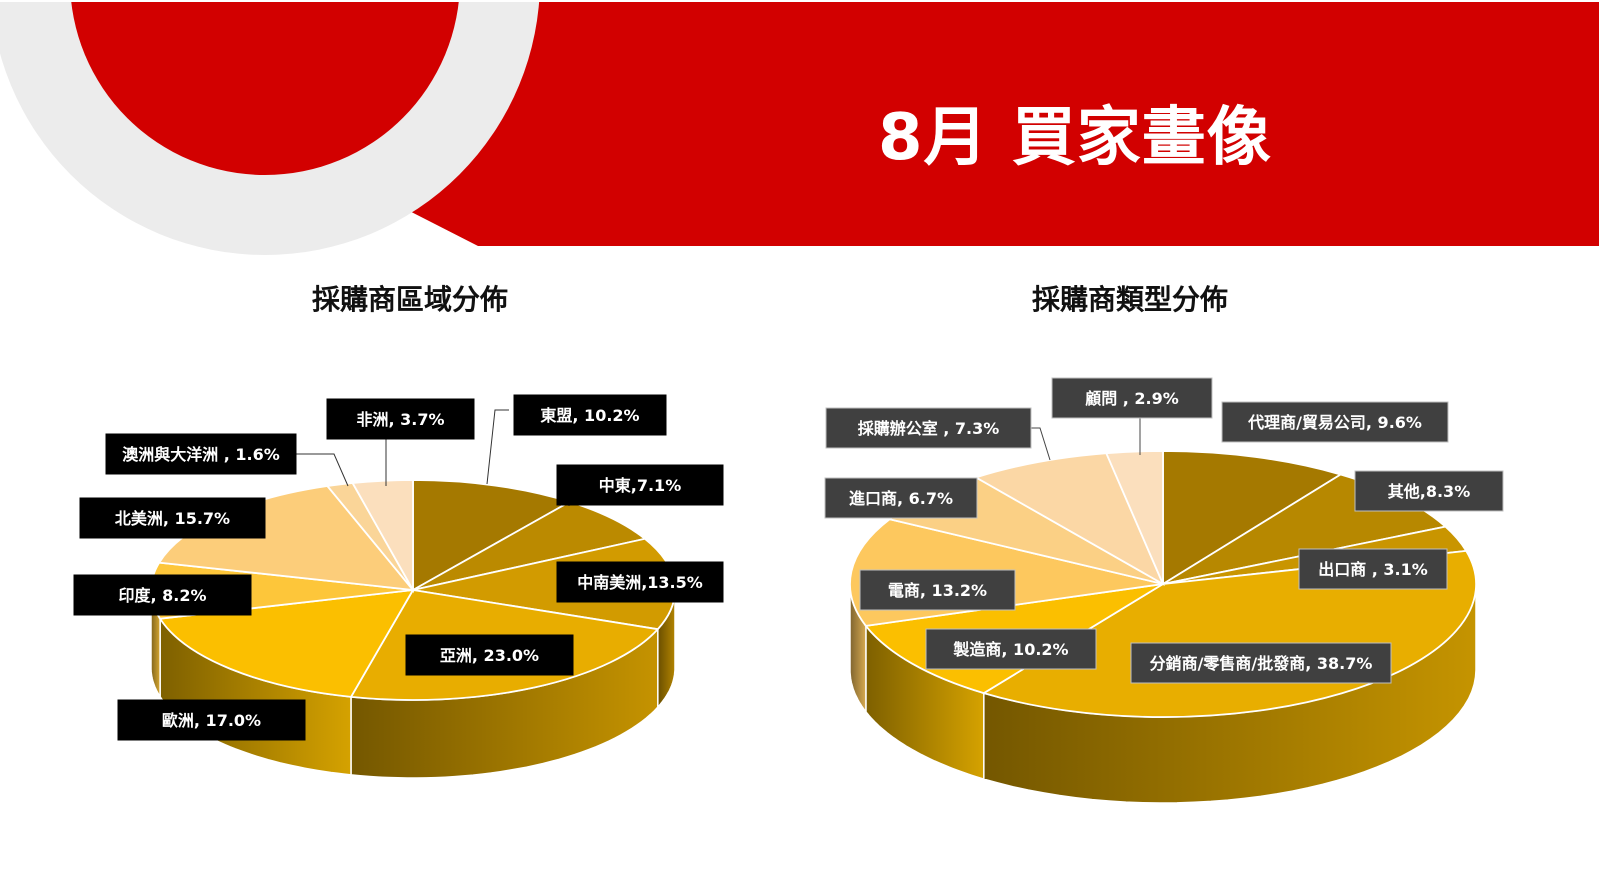 The width and height of the screenshot is (1599, 886). I want to click on data-label-2: 出口商 , 3.1%, so click(1373, 569).